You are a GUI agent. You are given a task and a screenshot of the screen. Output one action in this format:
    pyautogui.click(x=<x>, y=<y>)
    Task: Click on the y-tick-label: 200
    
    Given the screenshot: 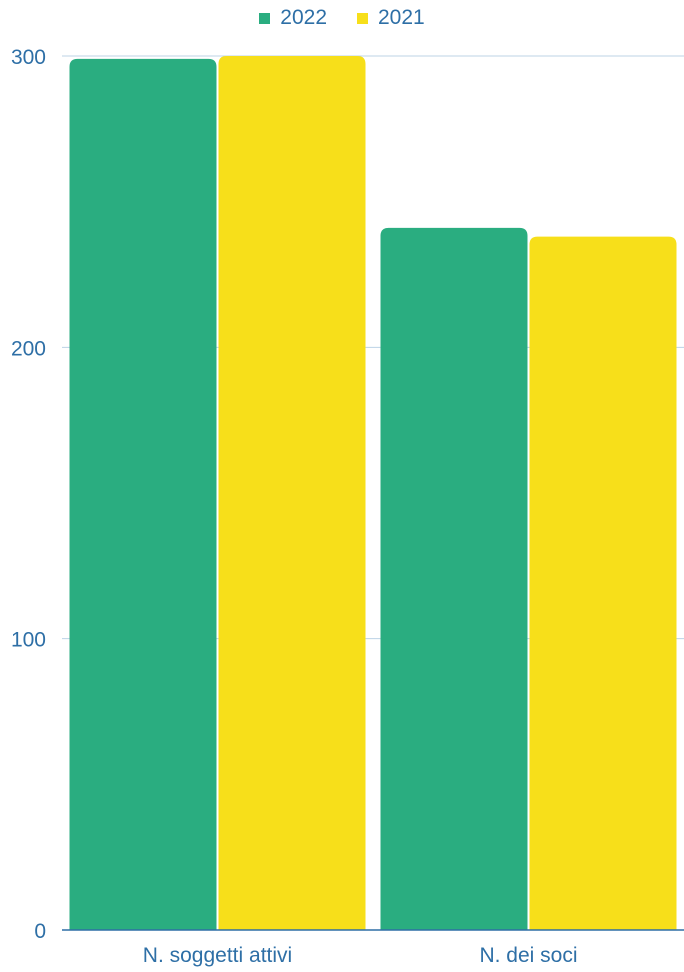 What is the action you would take?
    pyautogui.click(x=28, y=348)
    